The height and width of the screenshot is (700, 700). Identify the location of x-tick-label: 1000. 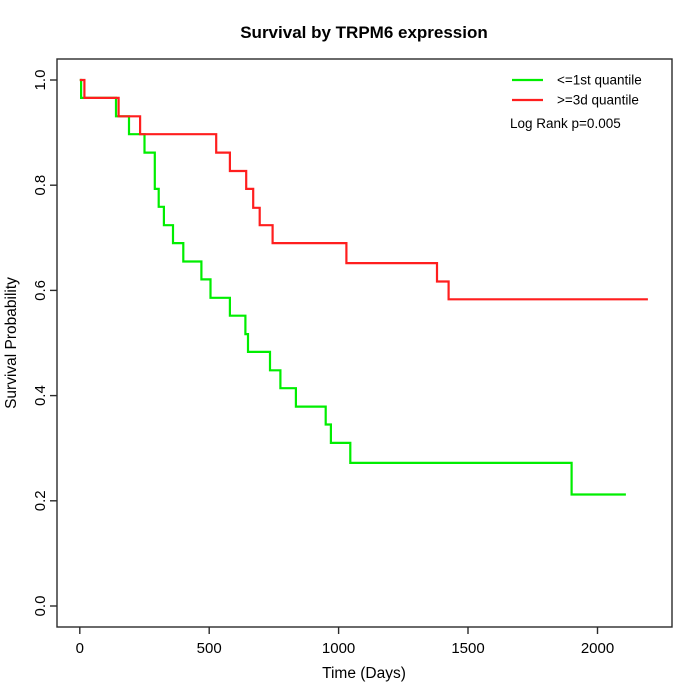
(338, 648).